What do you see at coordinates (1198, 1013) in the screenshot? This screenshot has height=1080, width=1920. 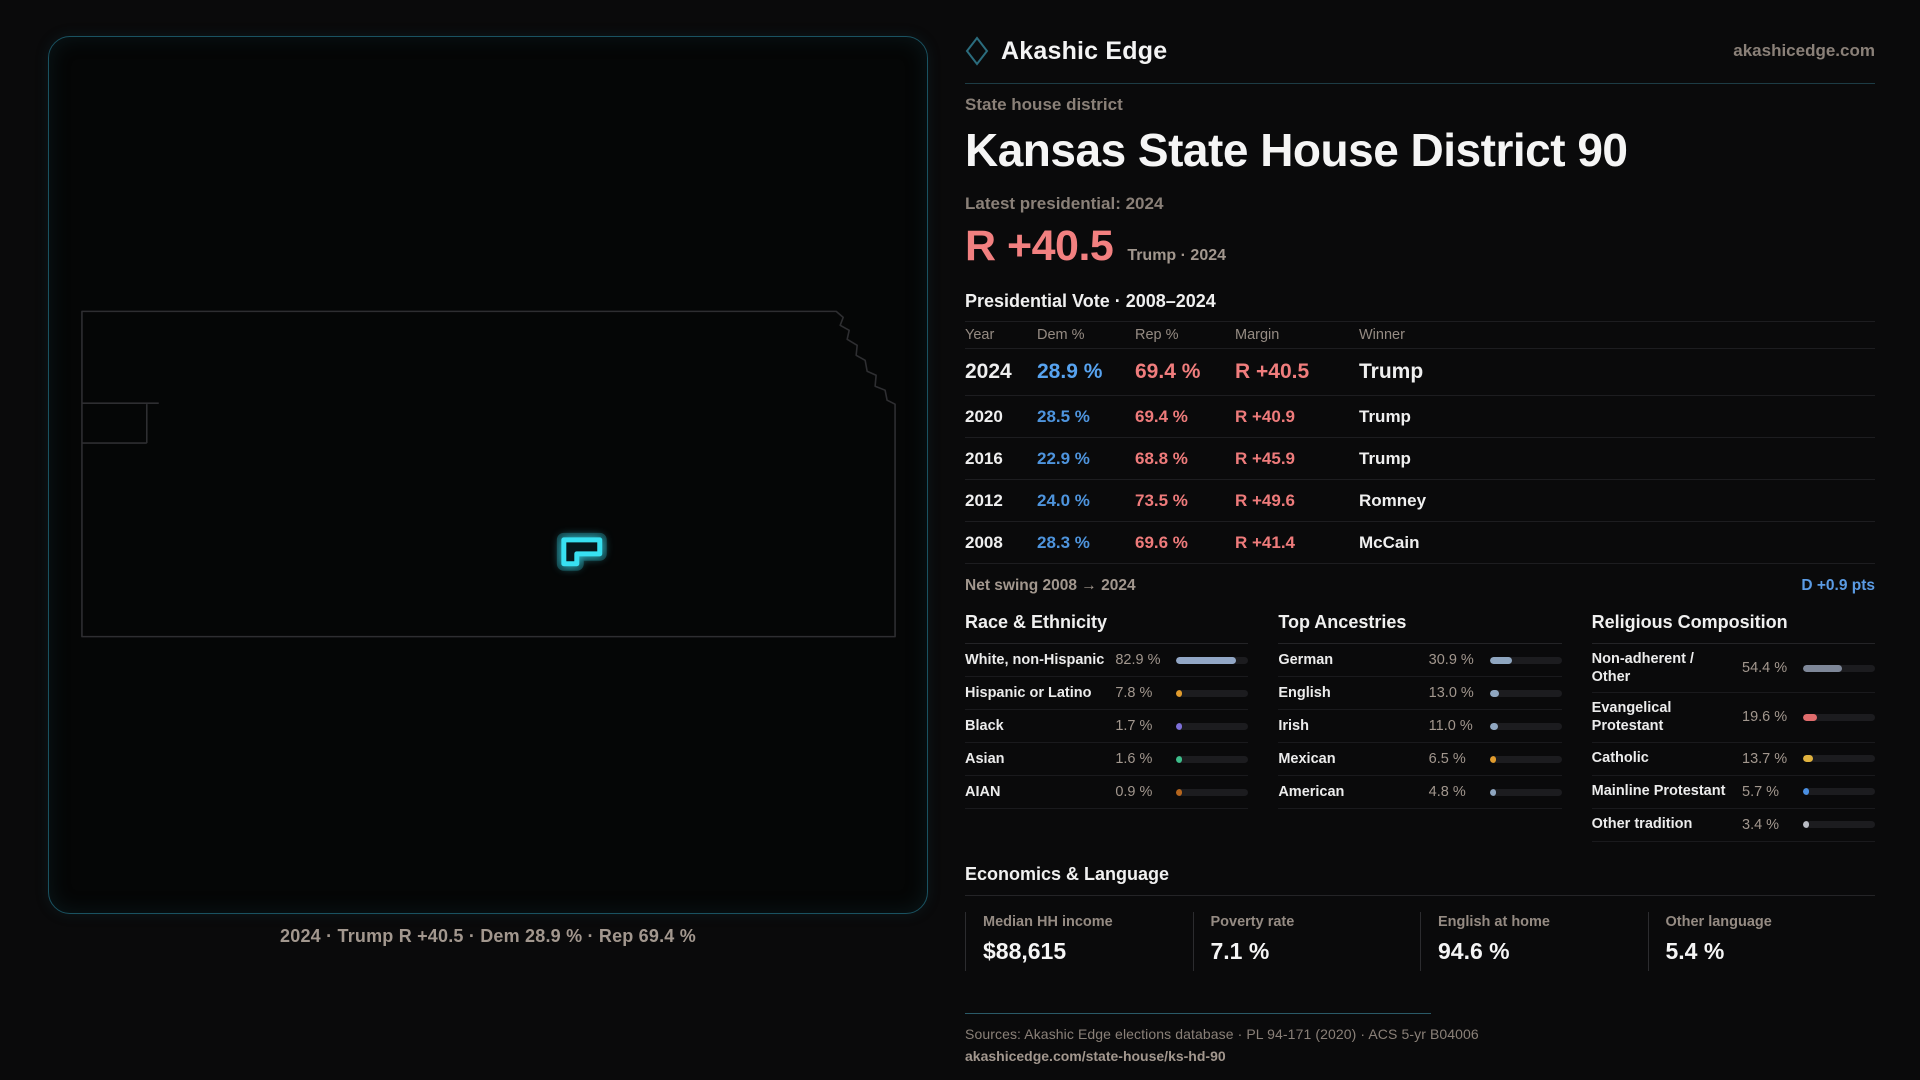 I see `footer-divider` at bounding box center [1198, 1013].